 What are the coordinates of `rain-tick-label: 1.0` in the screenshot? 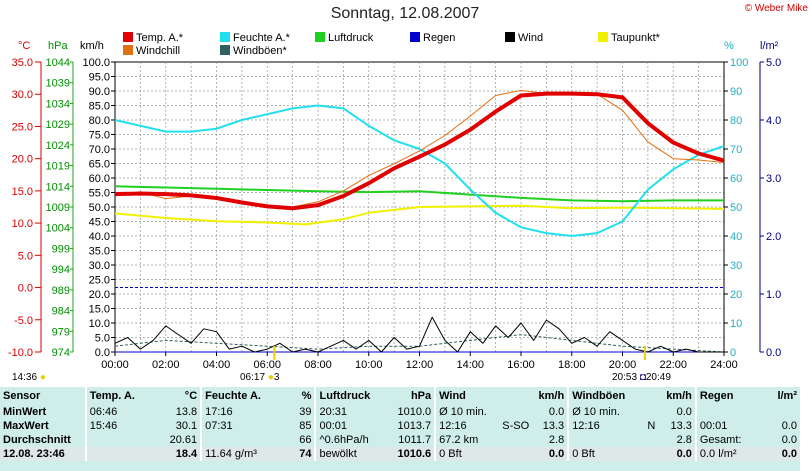 It's located at (773, 295).